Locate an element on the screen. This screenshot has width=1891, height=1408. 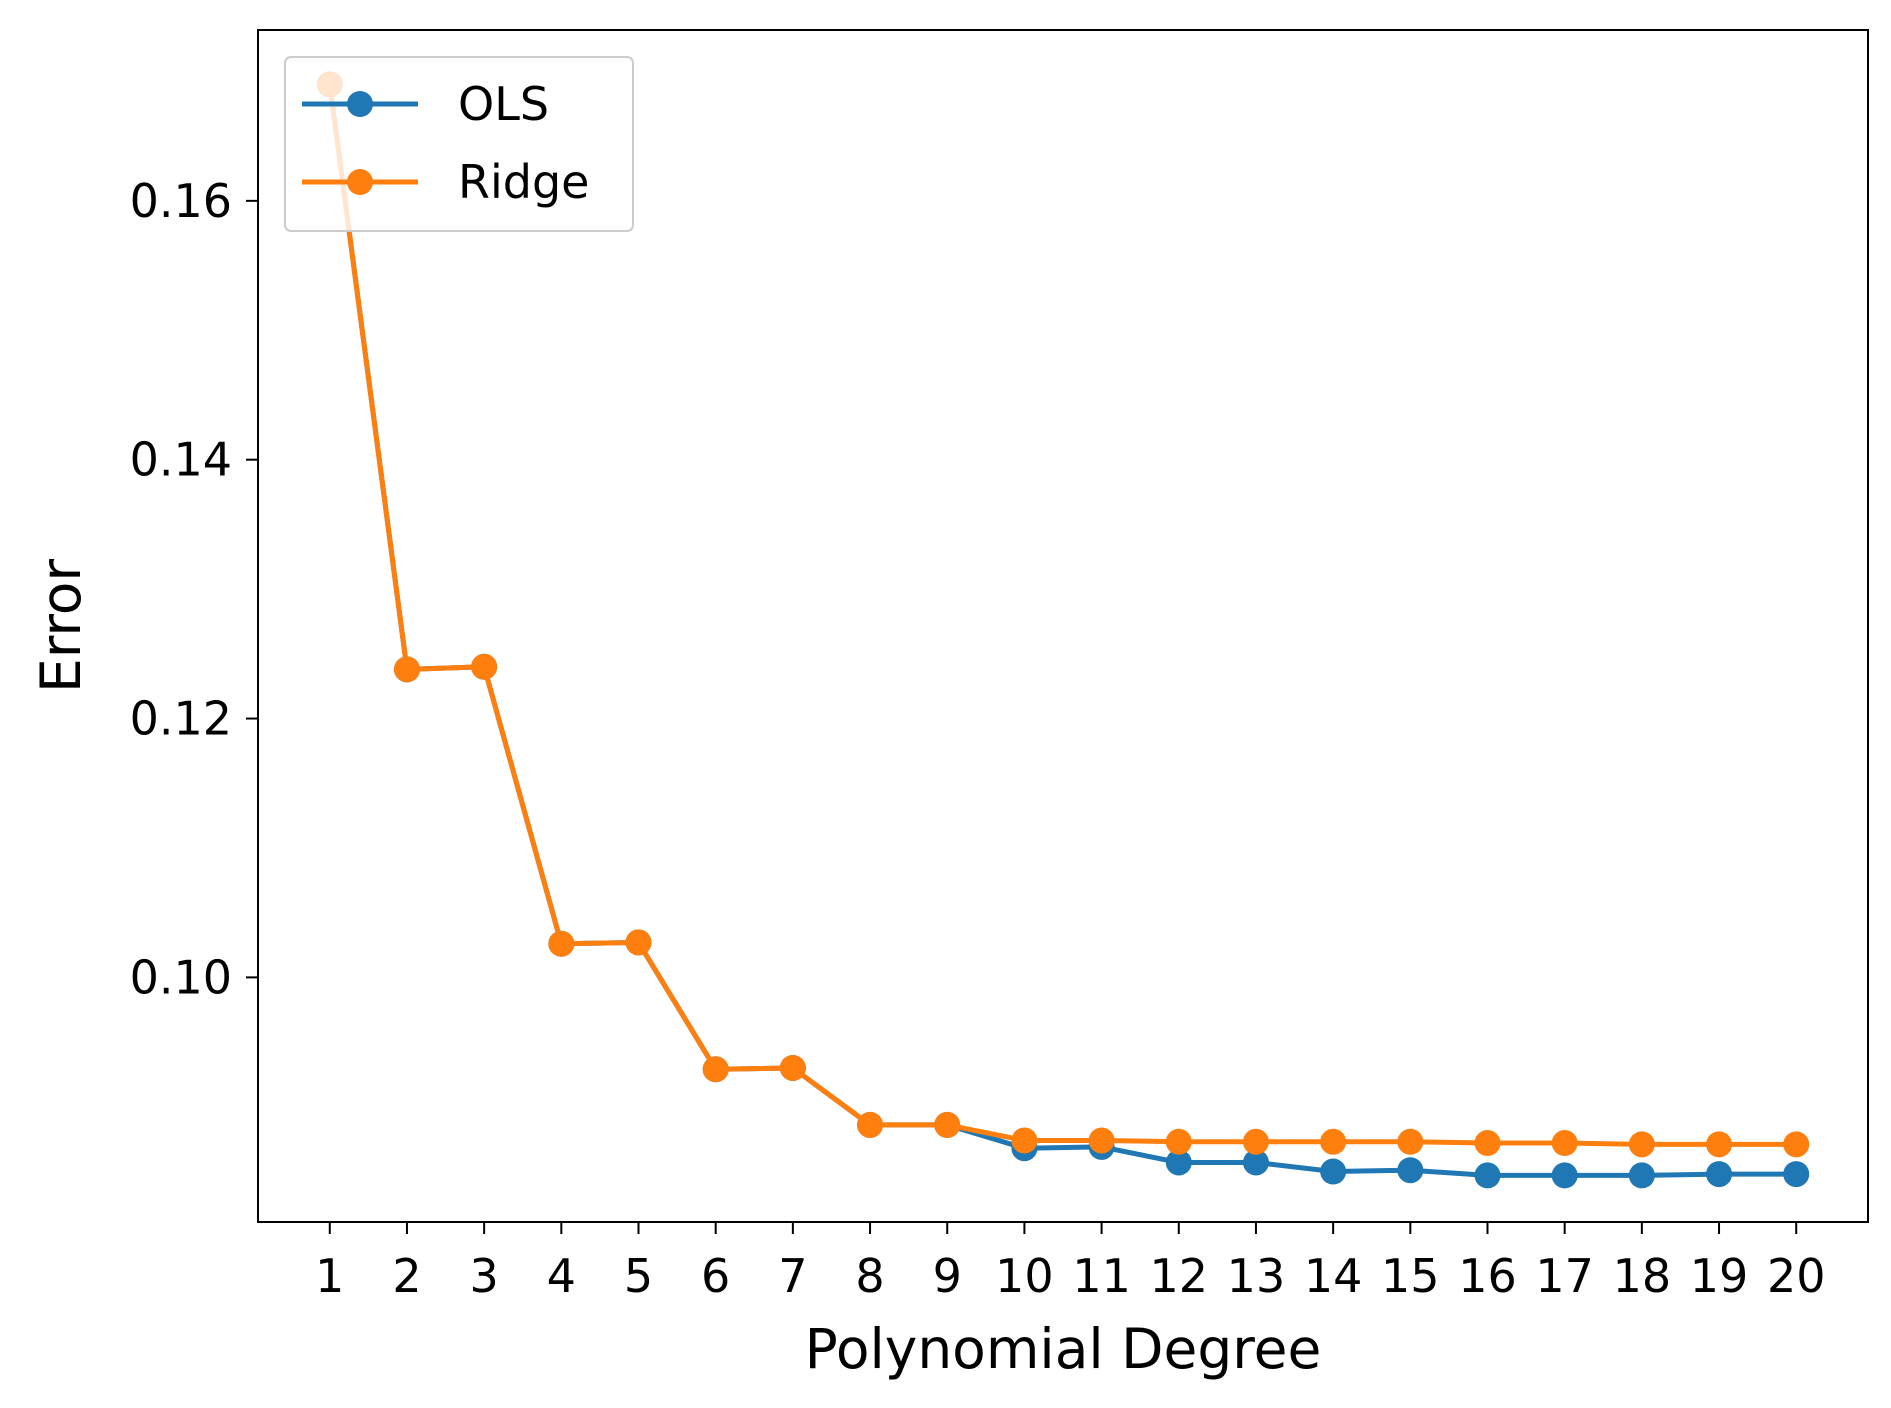
x-tick-label-8: 8 is located at coordinates (869, 1276).